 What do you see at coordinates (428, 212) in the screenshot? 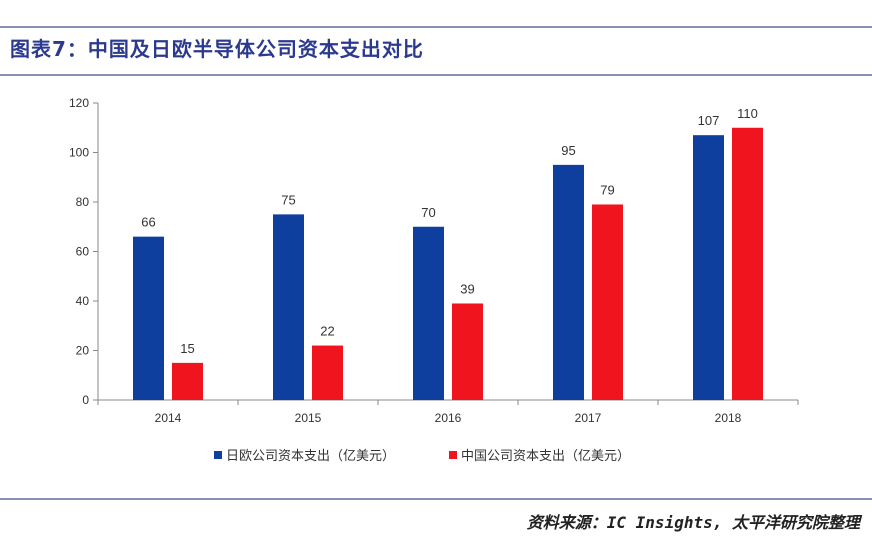
I see `data-label: 70` at bounding box center [428, 212].